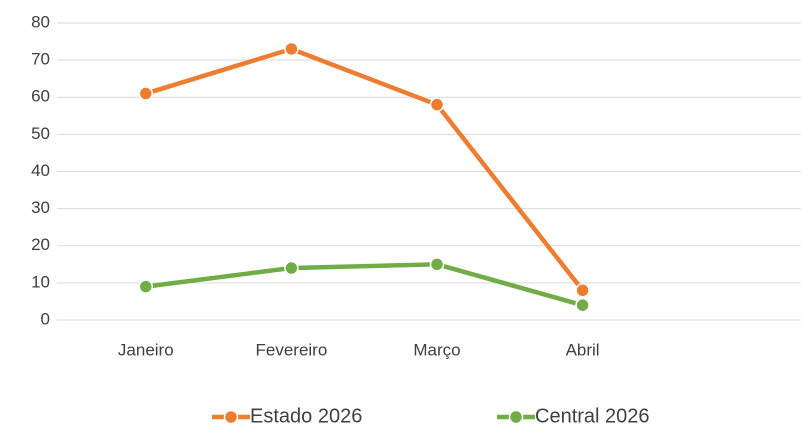 This screenshot has width=802, height=434. Describe the element at coordinates (146, 349) in the screenshot. I see `x-tick-label: Janeiro` at that location.